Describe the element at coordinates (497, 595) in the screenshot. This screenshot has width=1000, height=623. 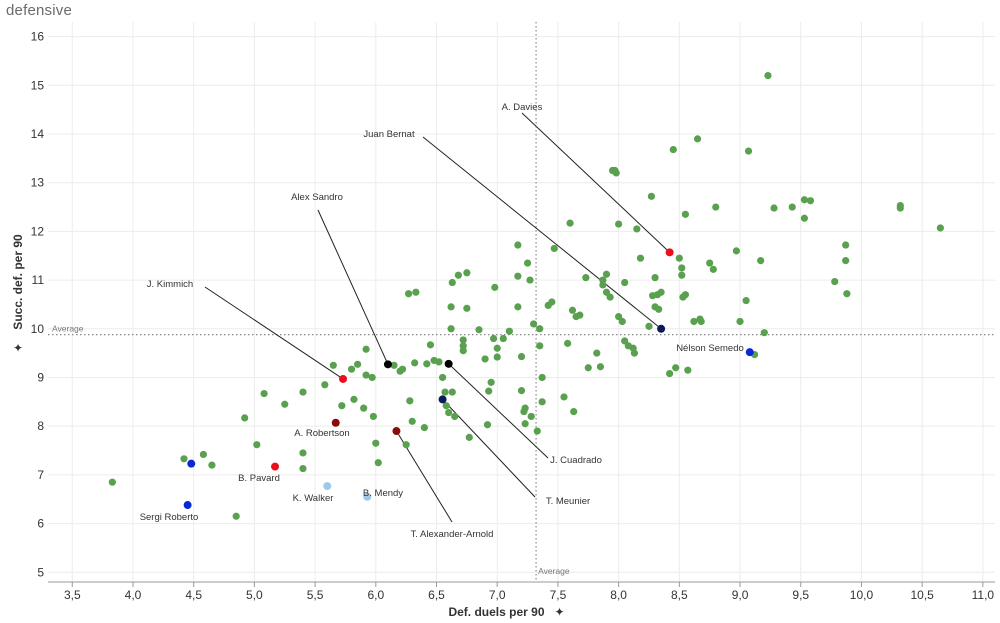
I see `x-tick-label: 7,0` at that location.